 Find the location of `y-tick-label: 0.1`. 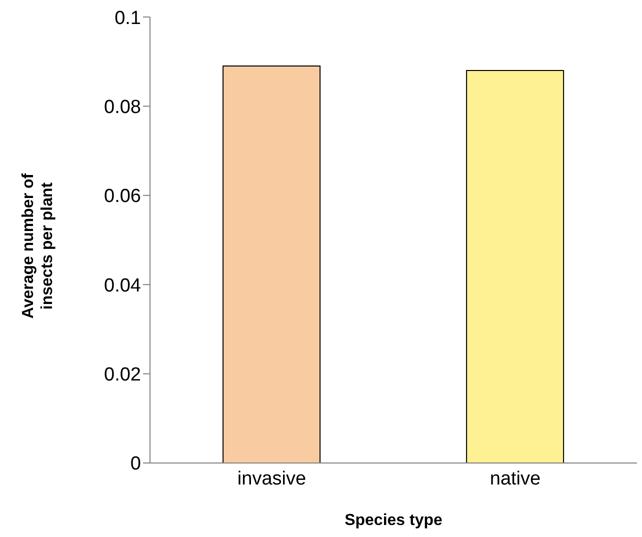

y-tick-label: 0.1 is located at coordinates (127, 18).